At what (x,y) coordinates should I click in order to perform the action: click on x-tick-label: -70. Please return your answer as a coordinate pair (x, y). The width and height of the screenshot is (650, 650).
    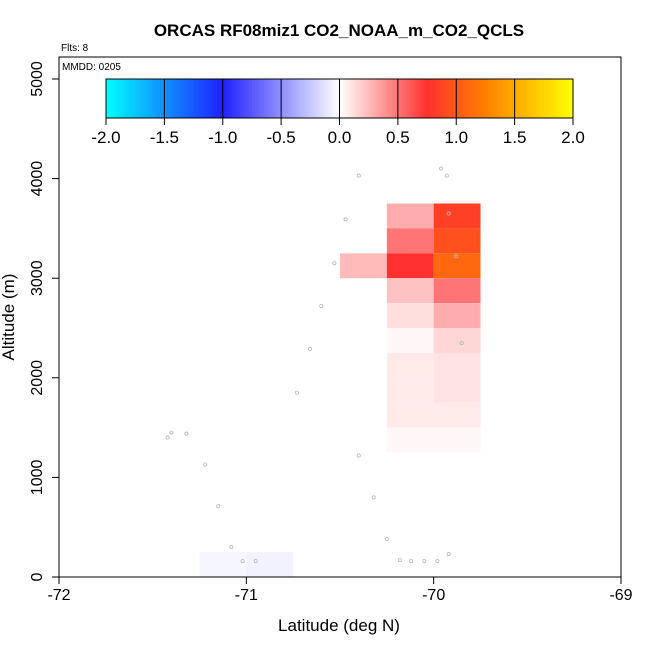
    Looking at the image, I should click on (433, 595).